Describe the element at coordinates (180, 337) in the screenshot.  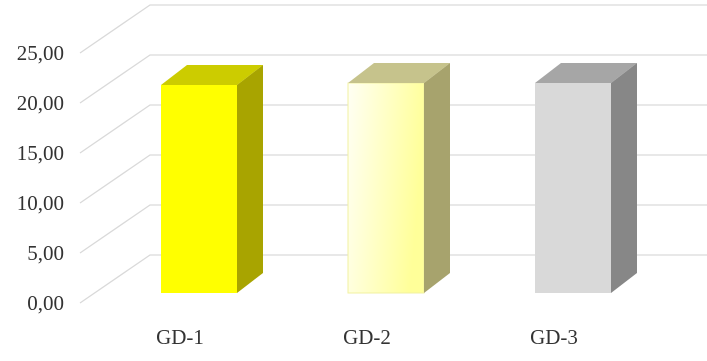
I see `x-category-label: GD-1` at that location.